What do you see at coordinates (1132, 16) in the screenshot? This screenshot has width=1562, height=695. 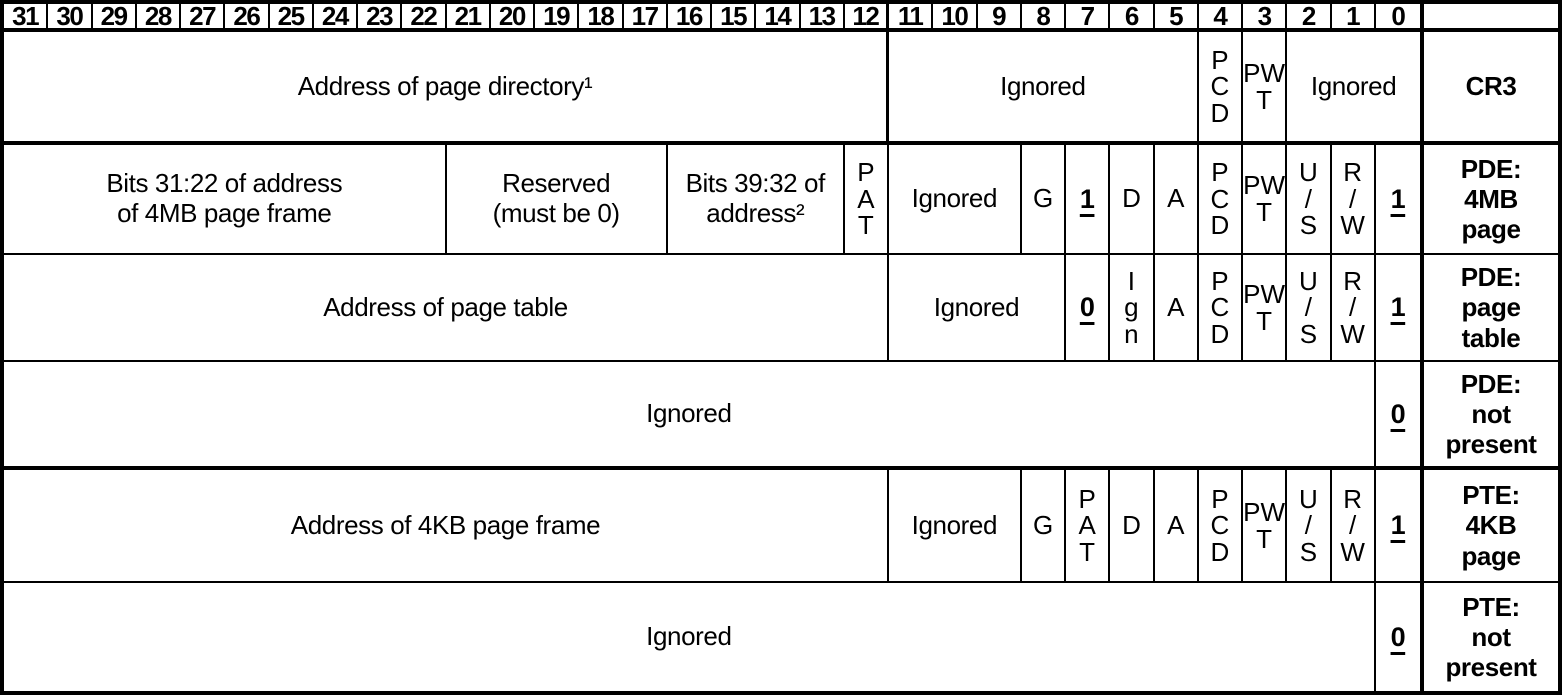 I see `bit-header-6: 6` at bounding box center [1132, 16].